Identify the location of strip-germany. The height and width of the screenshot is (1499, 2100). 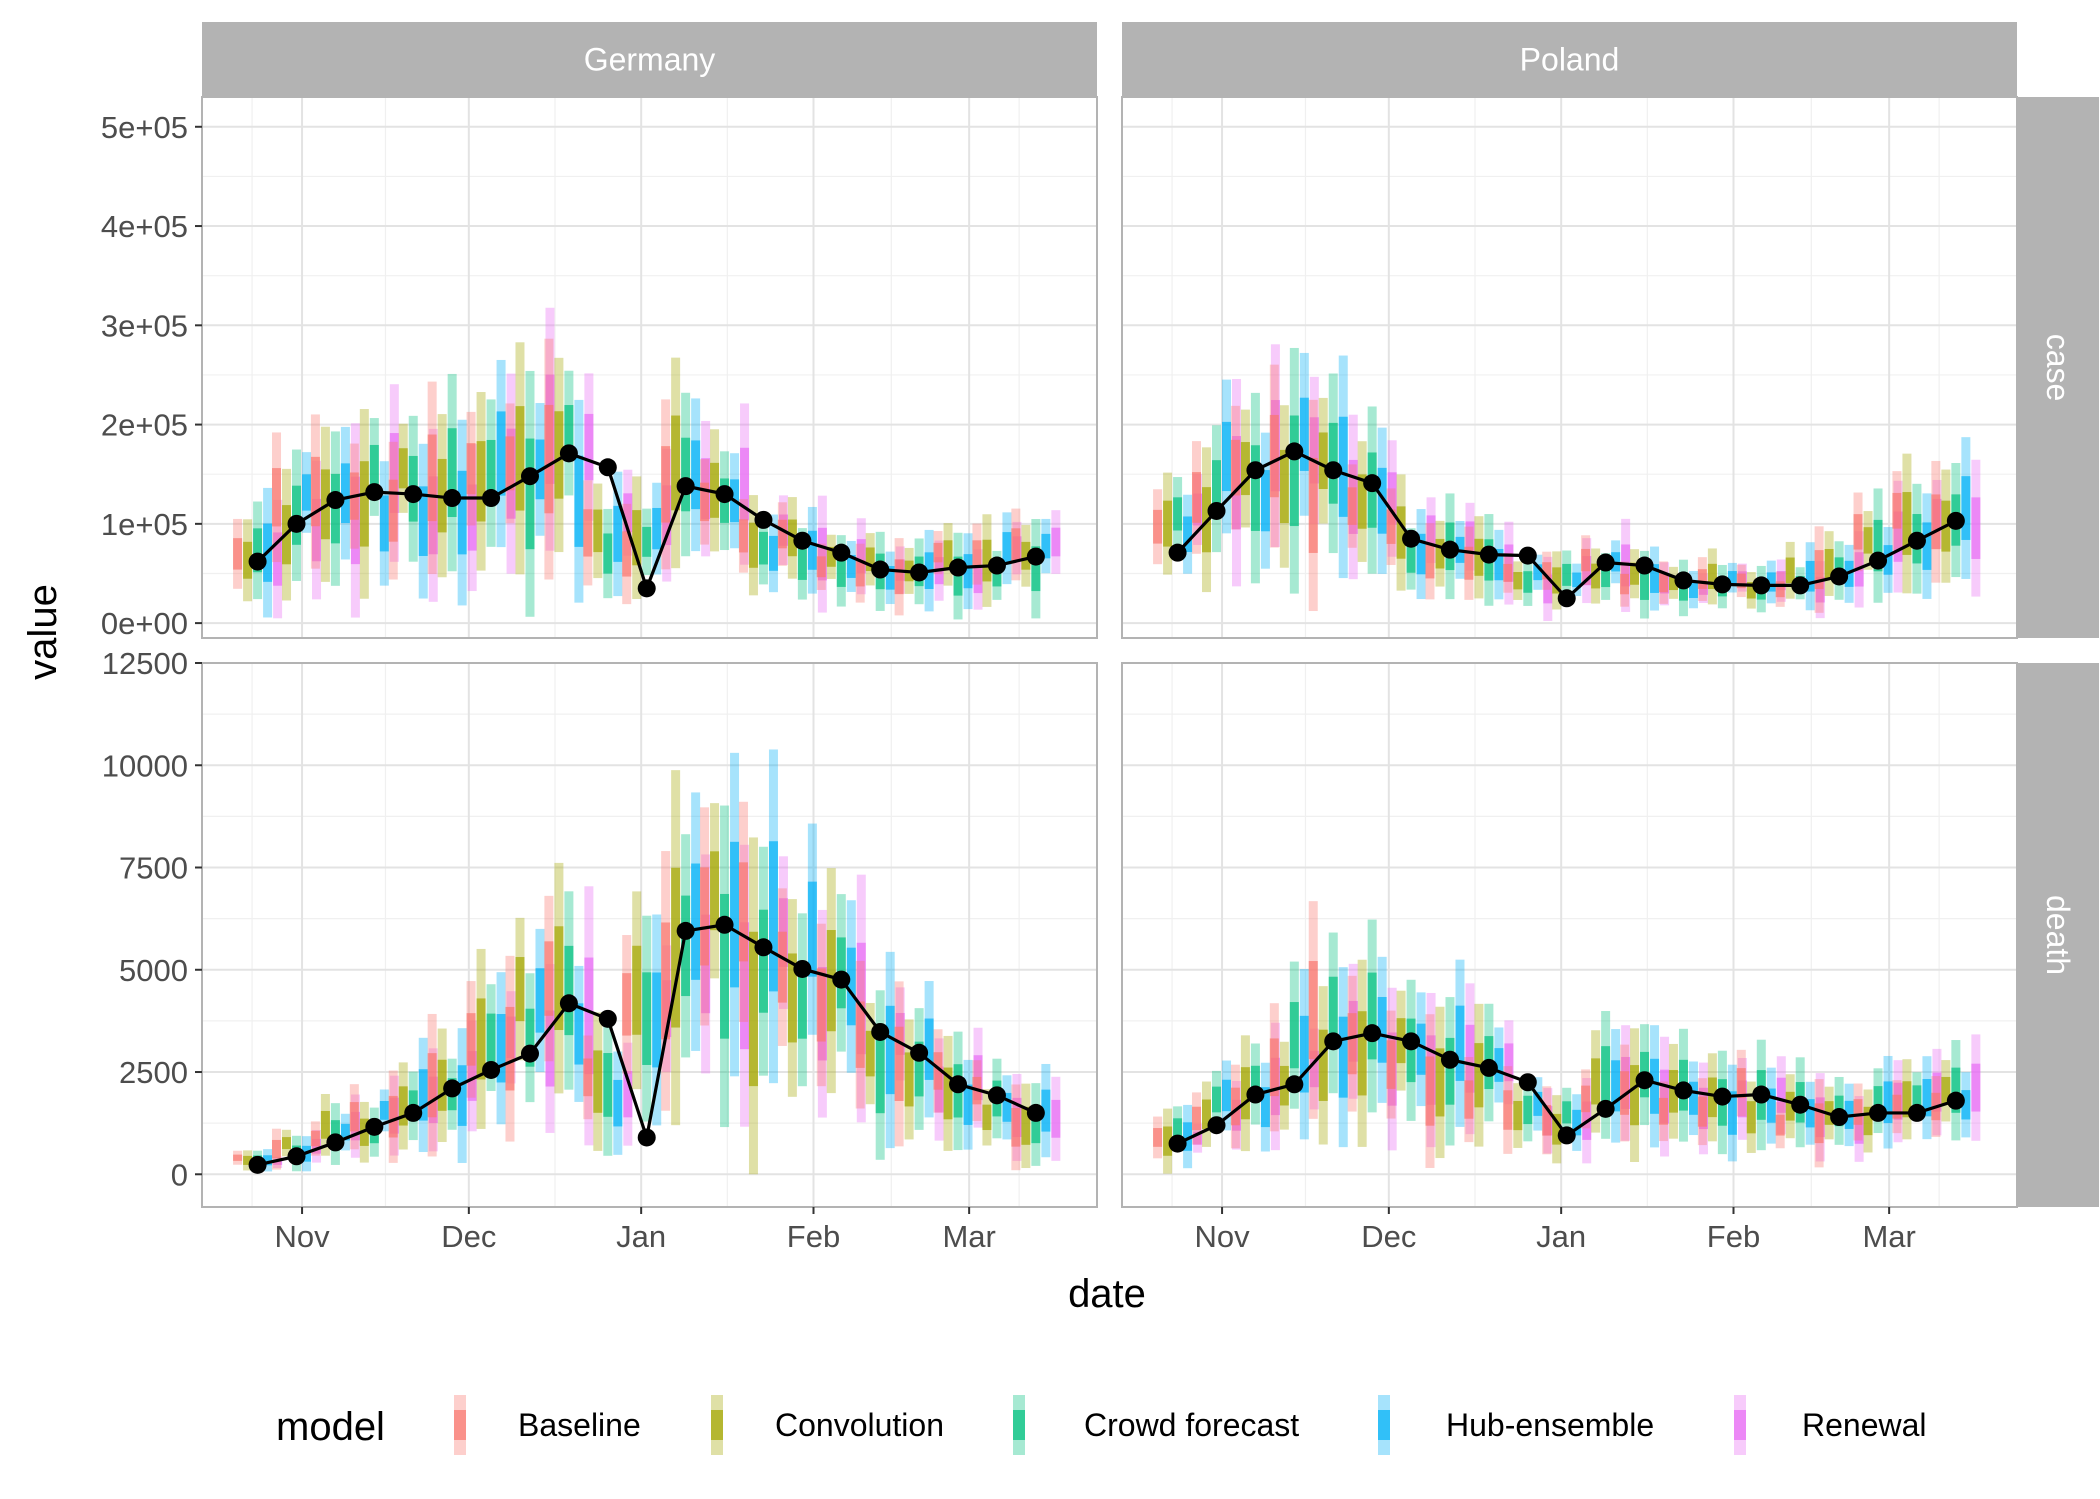
(649, 59).